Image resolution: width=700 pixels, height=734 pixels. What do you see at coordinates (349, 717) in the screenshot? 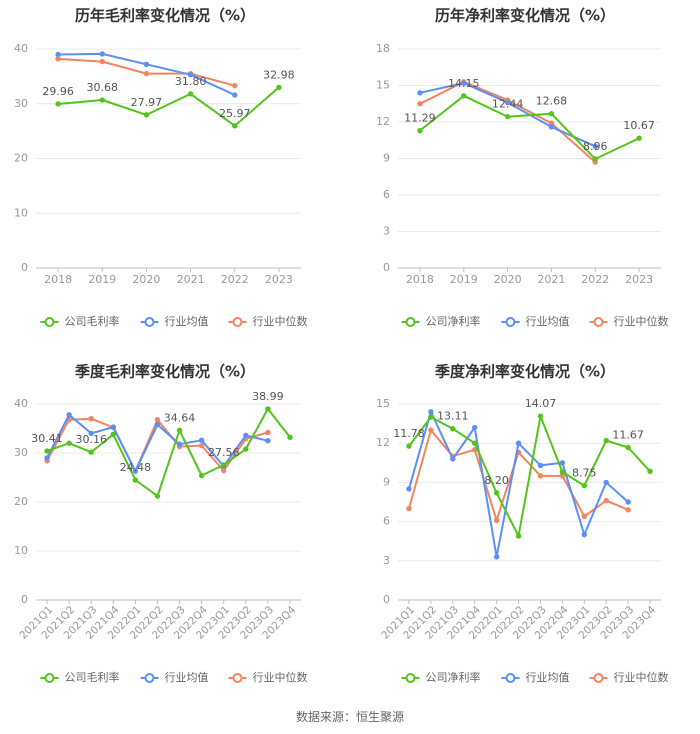
I see `data-source-note: 数据来源：恒生聚源` at bounding box center [349, 717].